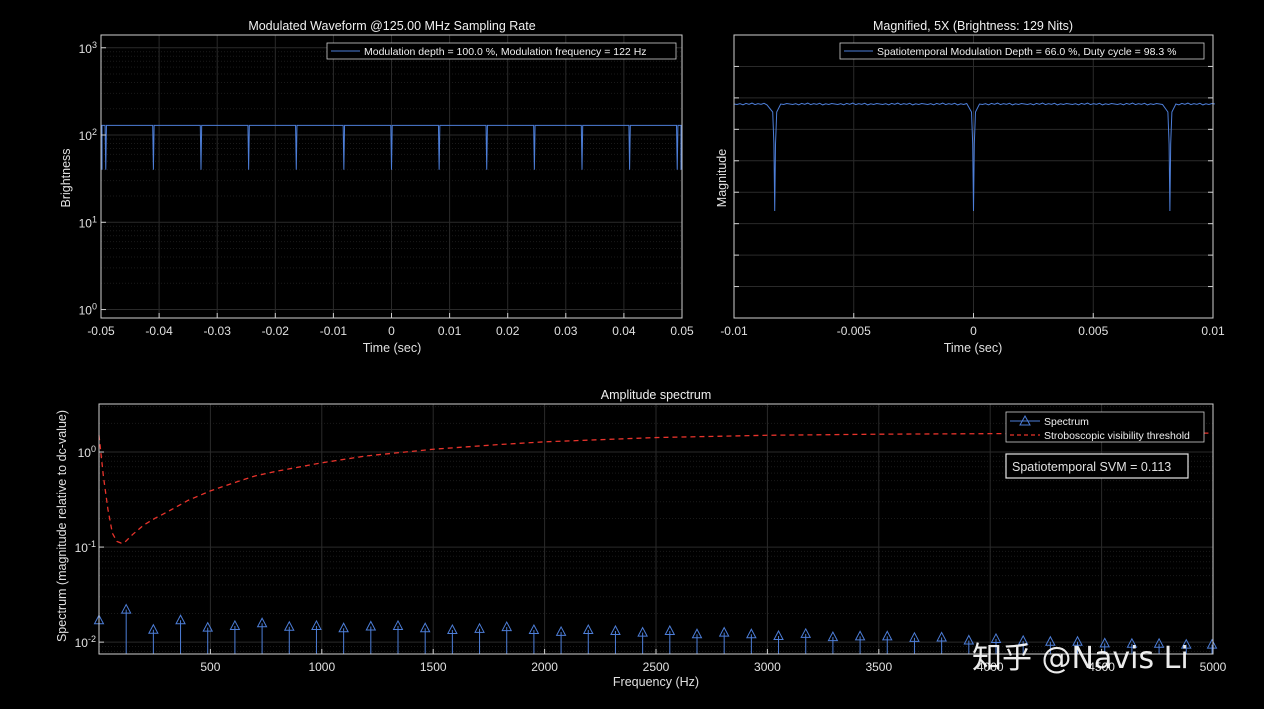  Describe the element at coordinates (159, 331) in the screenshot. I see `waveform-xtick-label: -0.04` at that location.